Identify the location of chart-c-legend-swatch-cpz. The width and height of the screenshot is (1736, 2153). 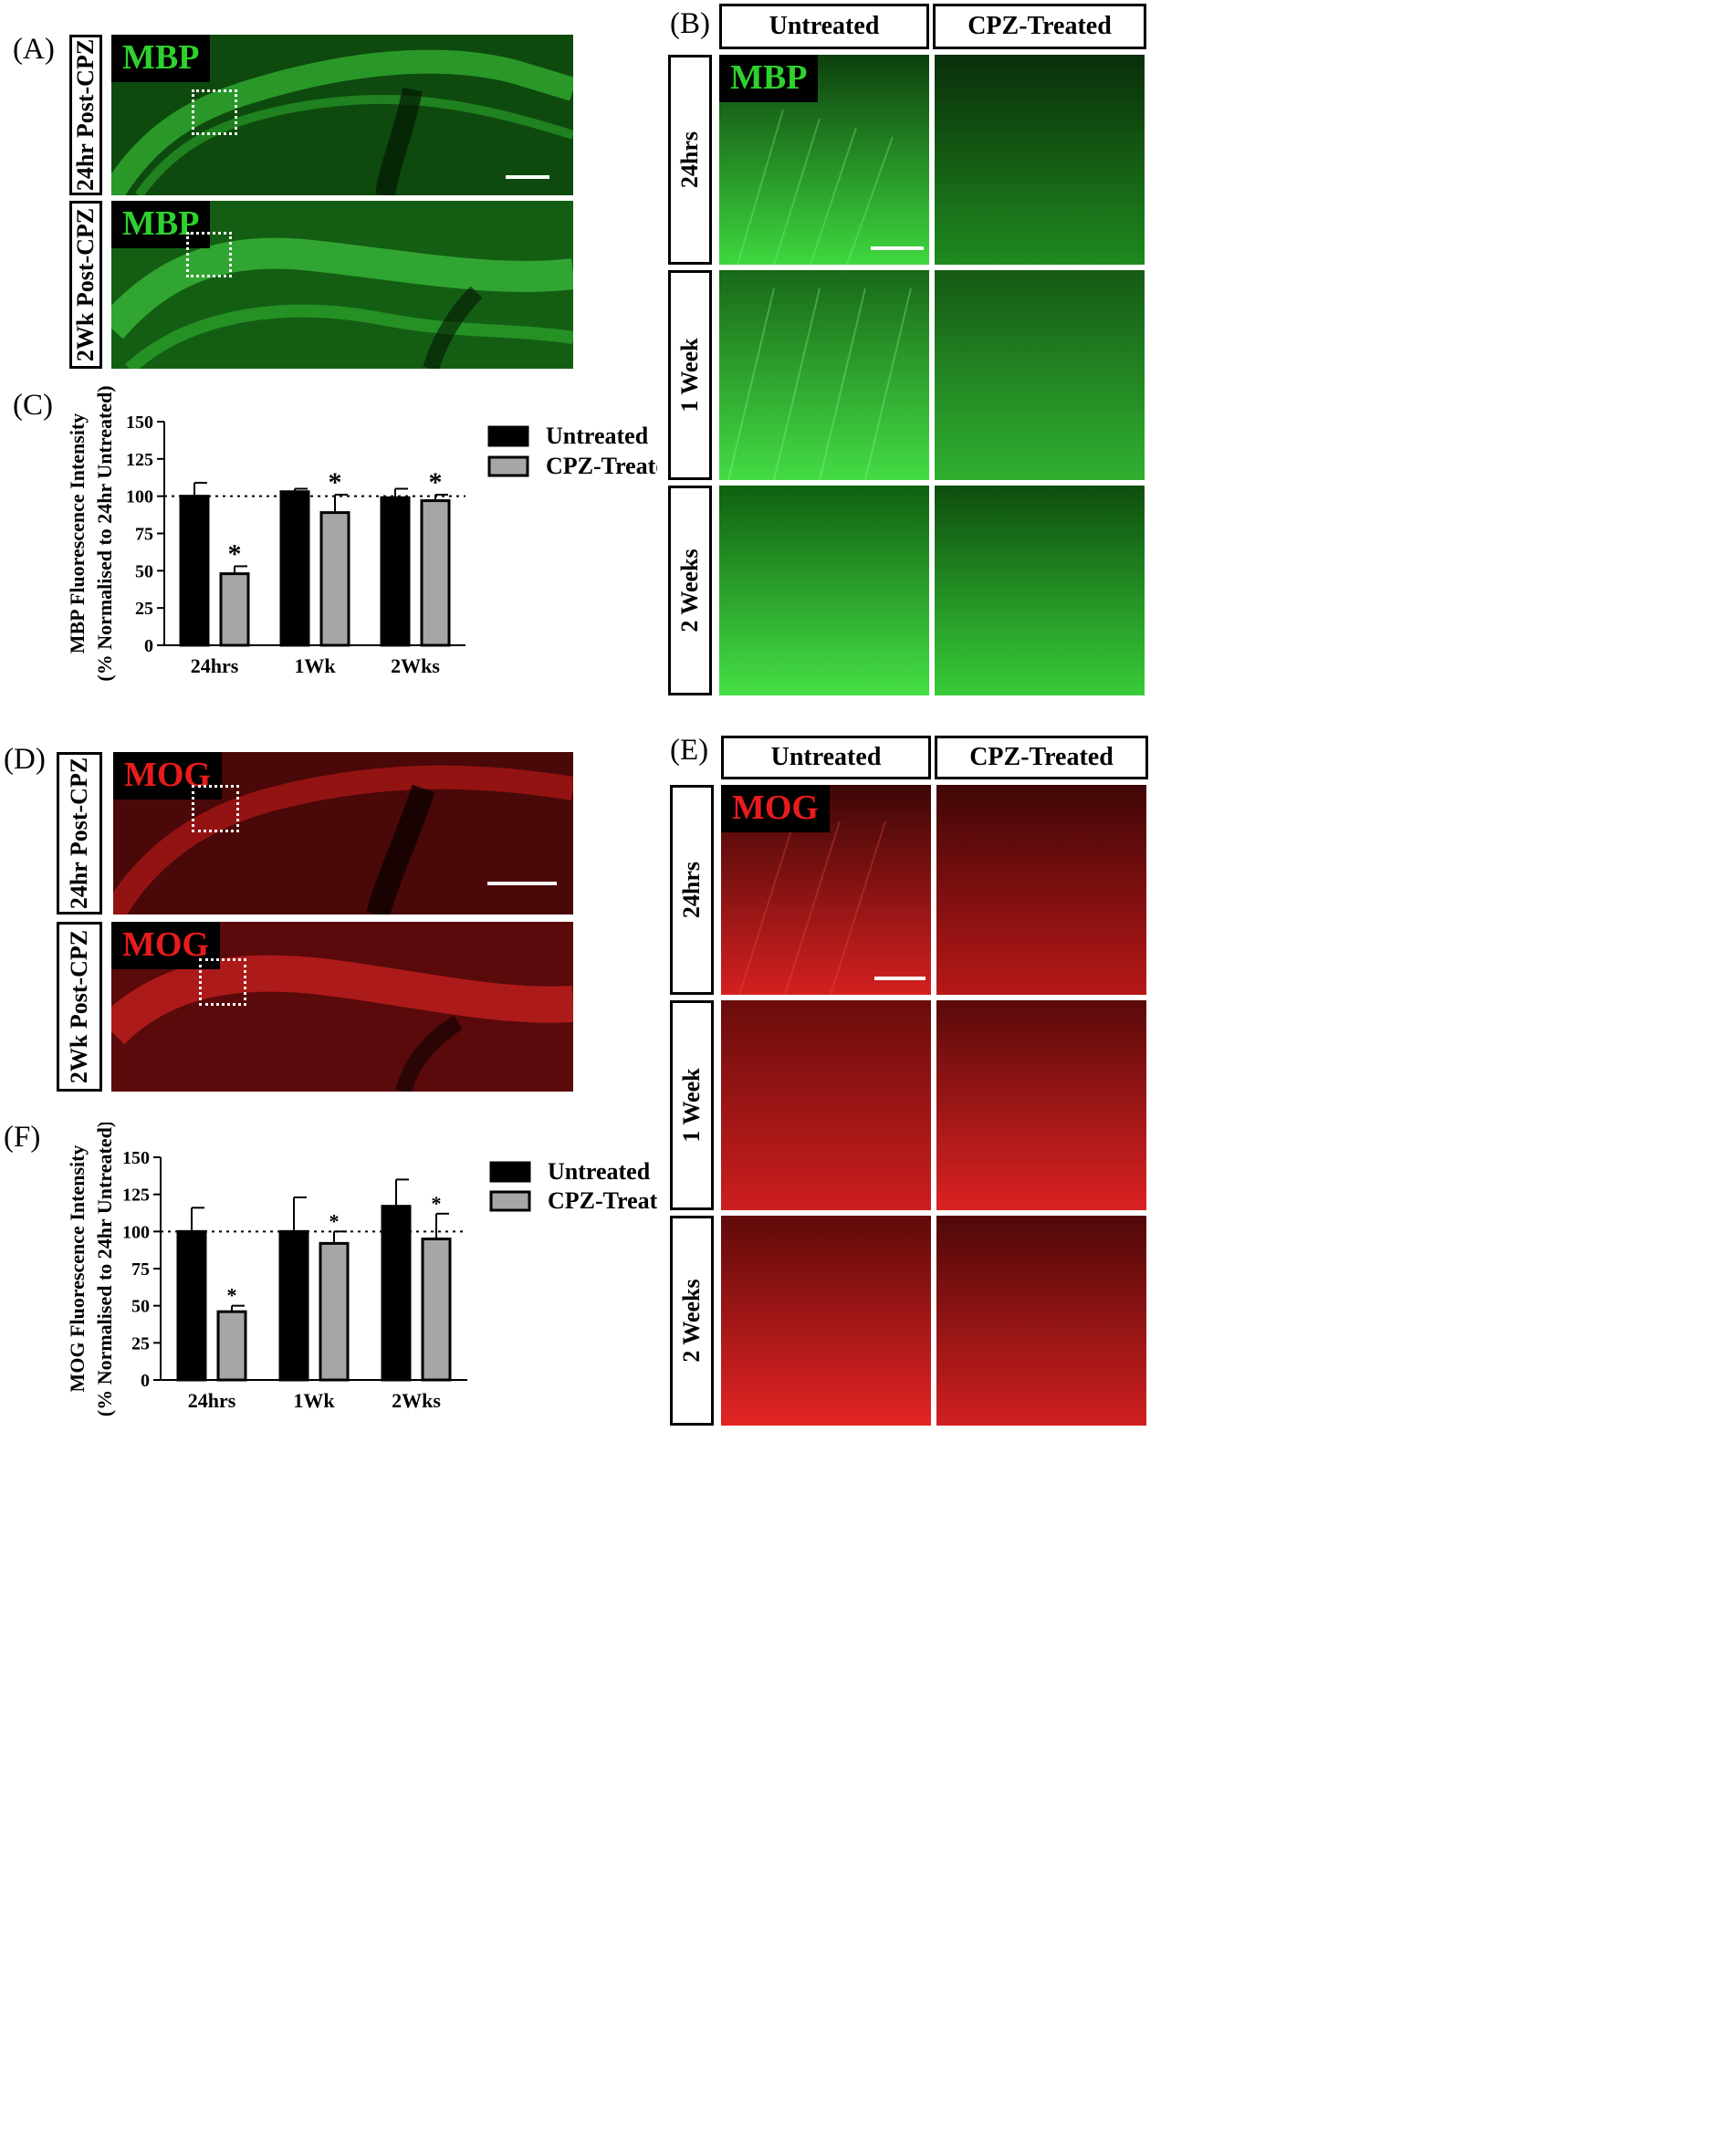
(508, 466).